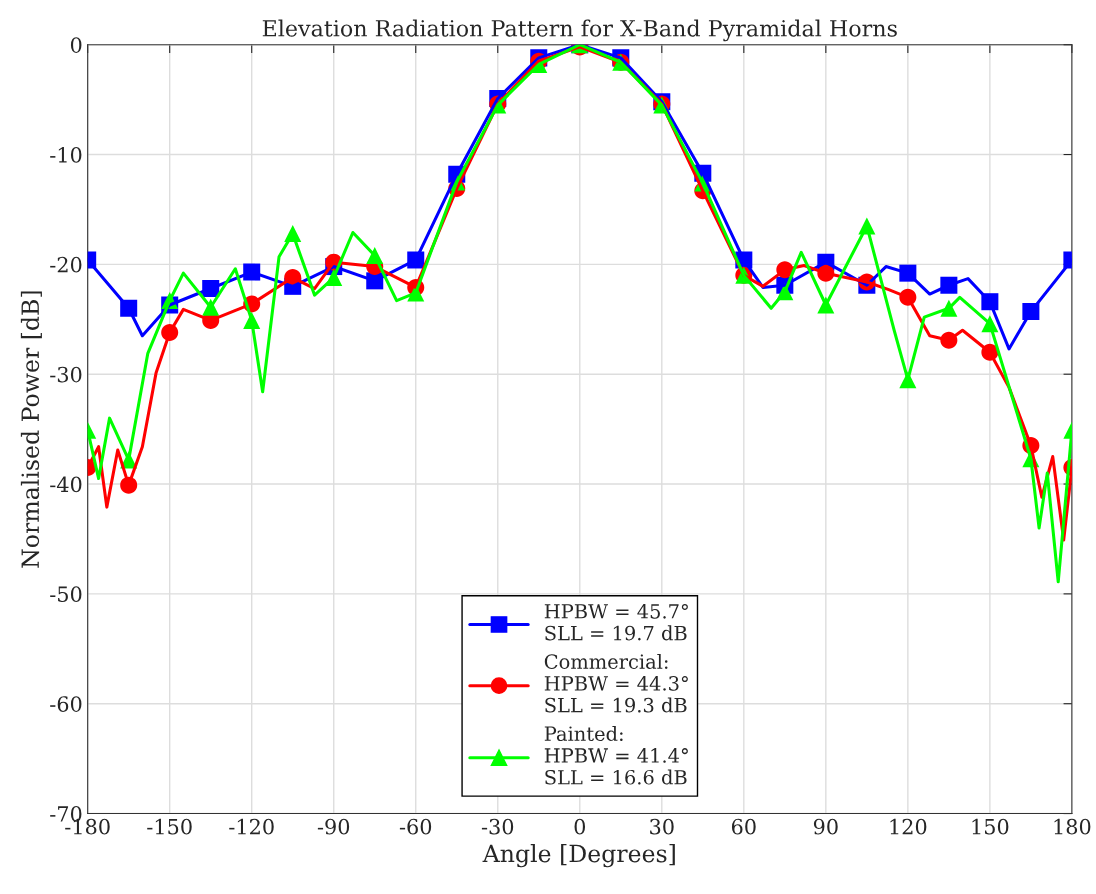  I want to click on x-tick-label: -150, so click(169, 826).